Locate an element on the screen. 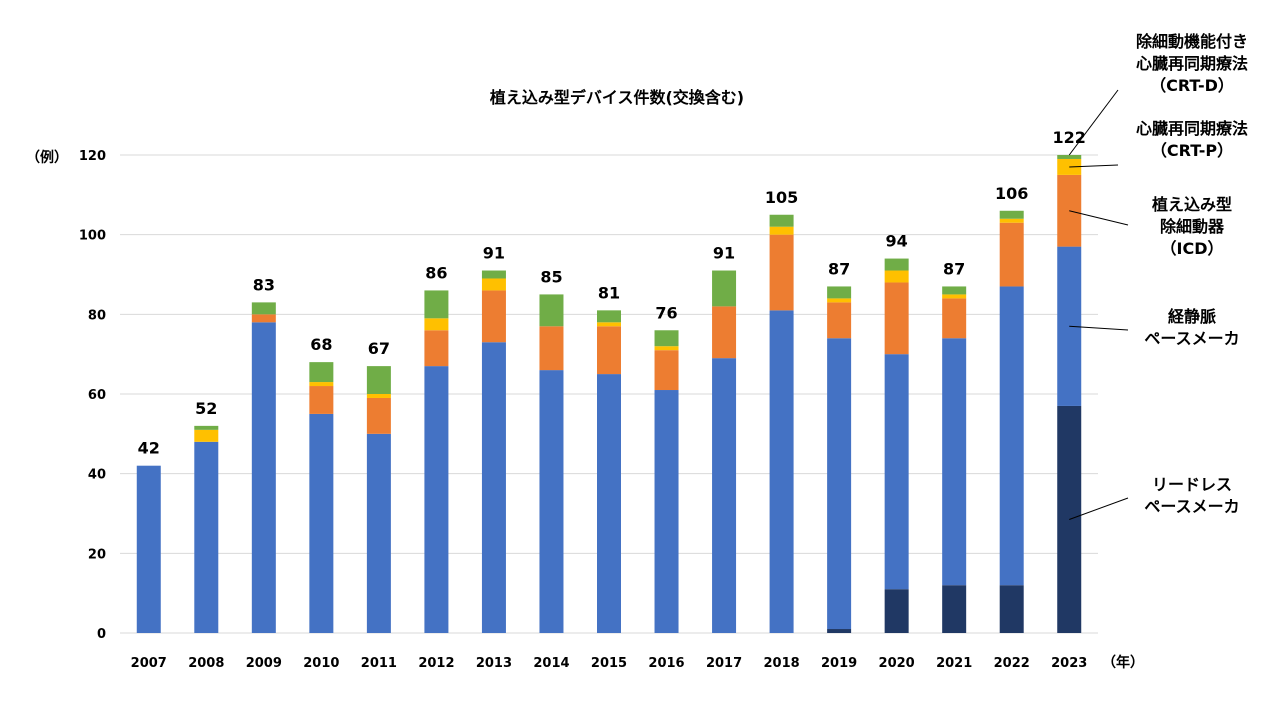 The height and width of the screenshot is (720, 1280). y-tick-label: 0 is located at coordinates (101, 634).